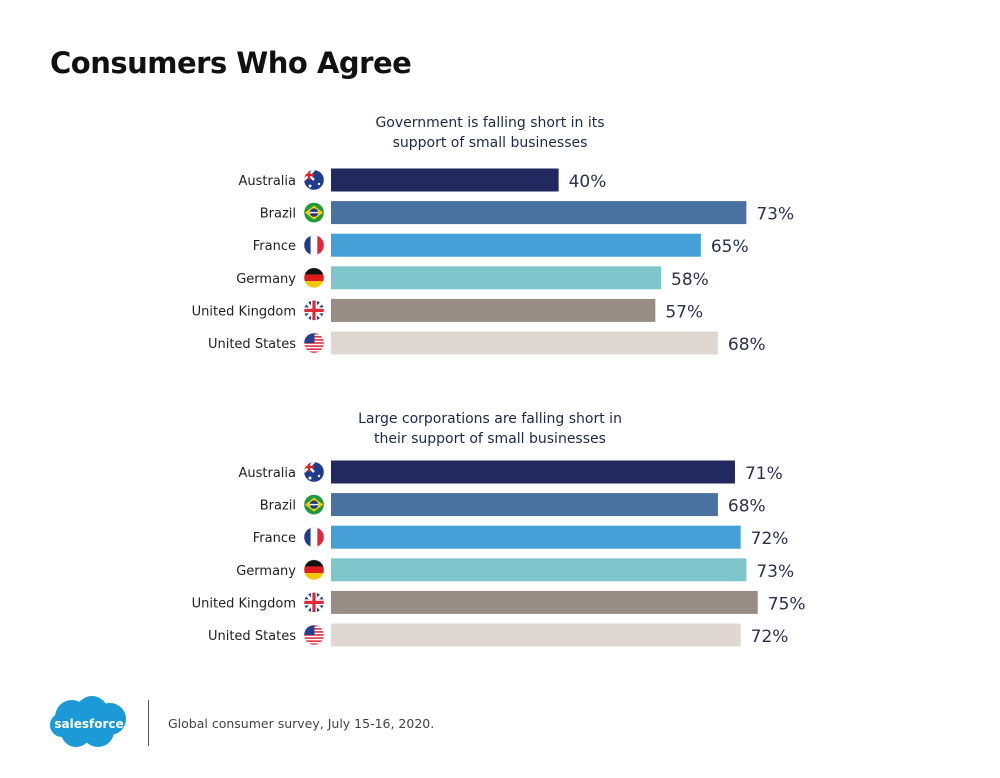  What do you see at coordinates (148, 723) in the screenshot?
I see `footer-divider` at bounding box center [148, 723].